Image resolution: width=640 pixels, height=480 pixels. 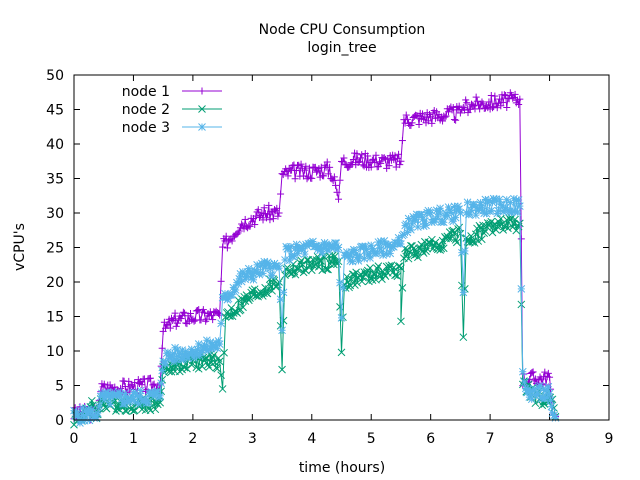 I want to click on y-tick-label: 35, so click(x=55, y=180).